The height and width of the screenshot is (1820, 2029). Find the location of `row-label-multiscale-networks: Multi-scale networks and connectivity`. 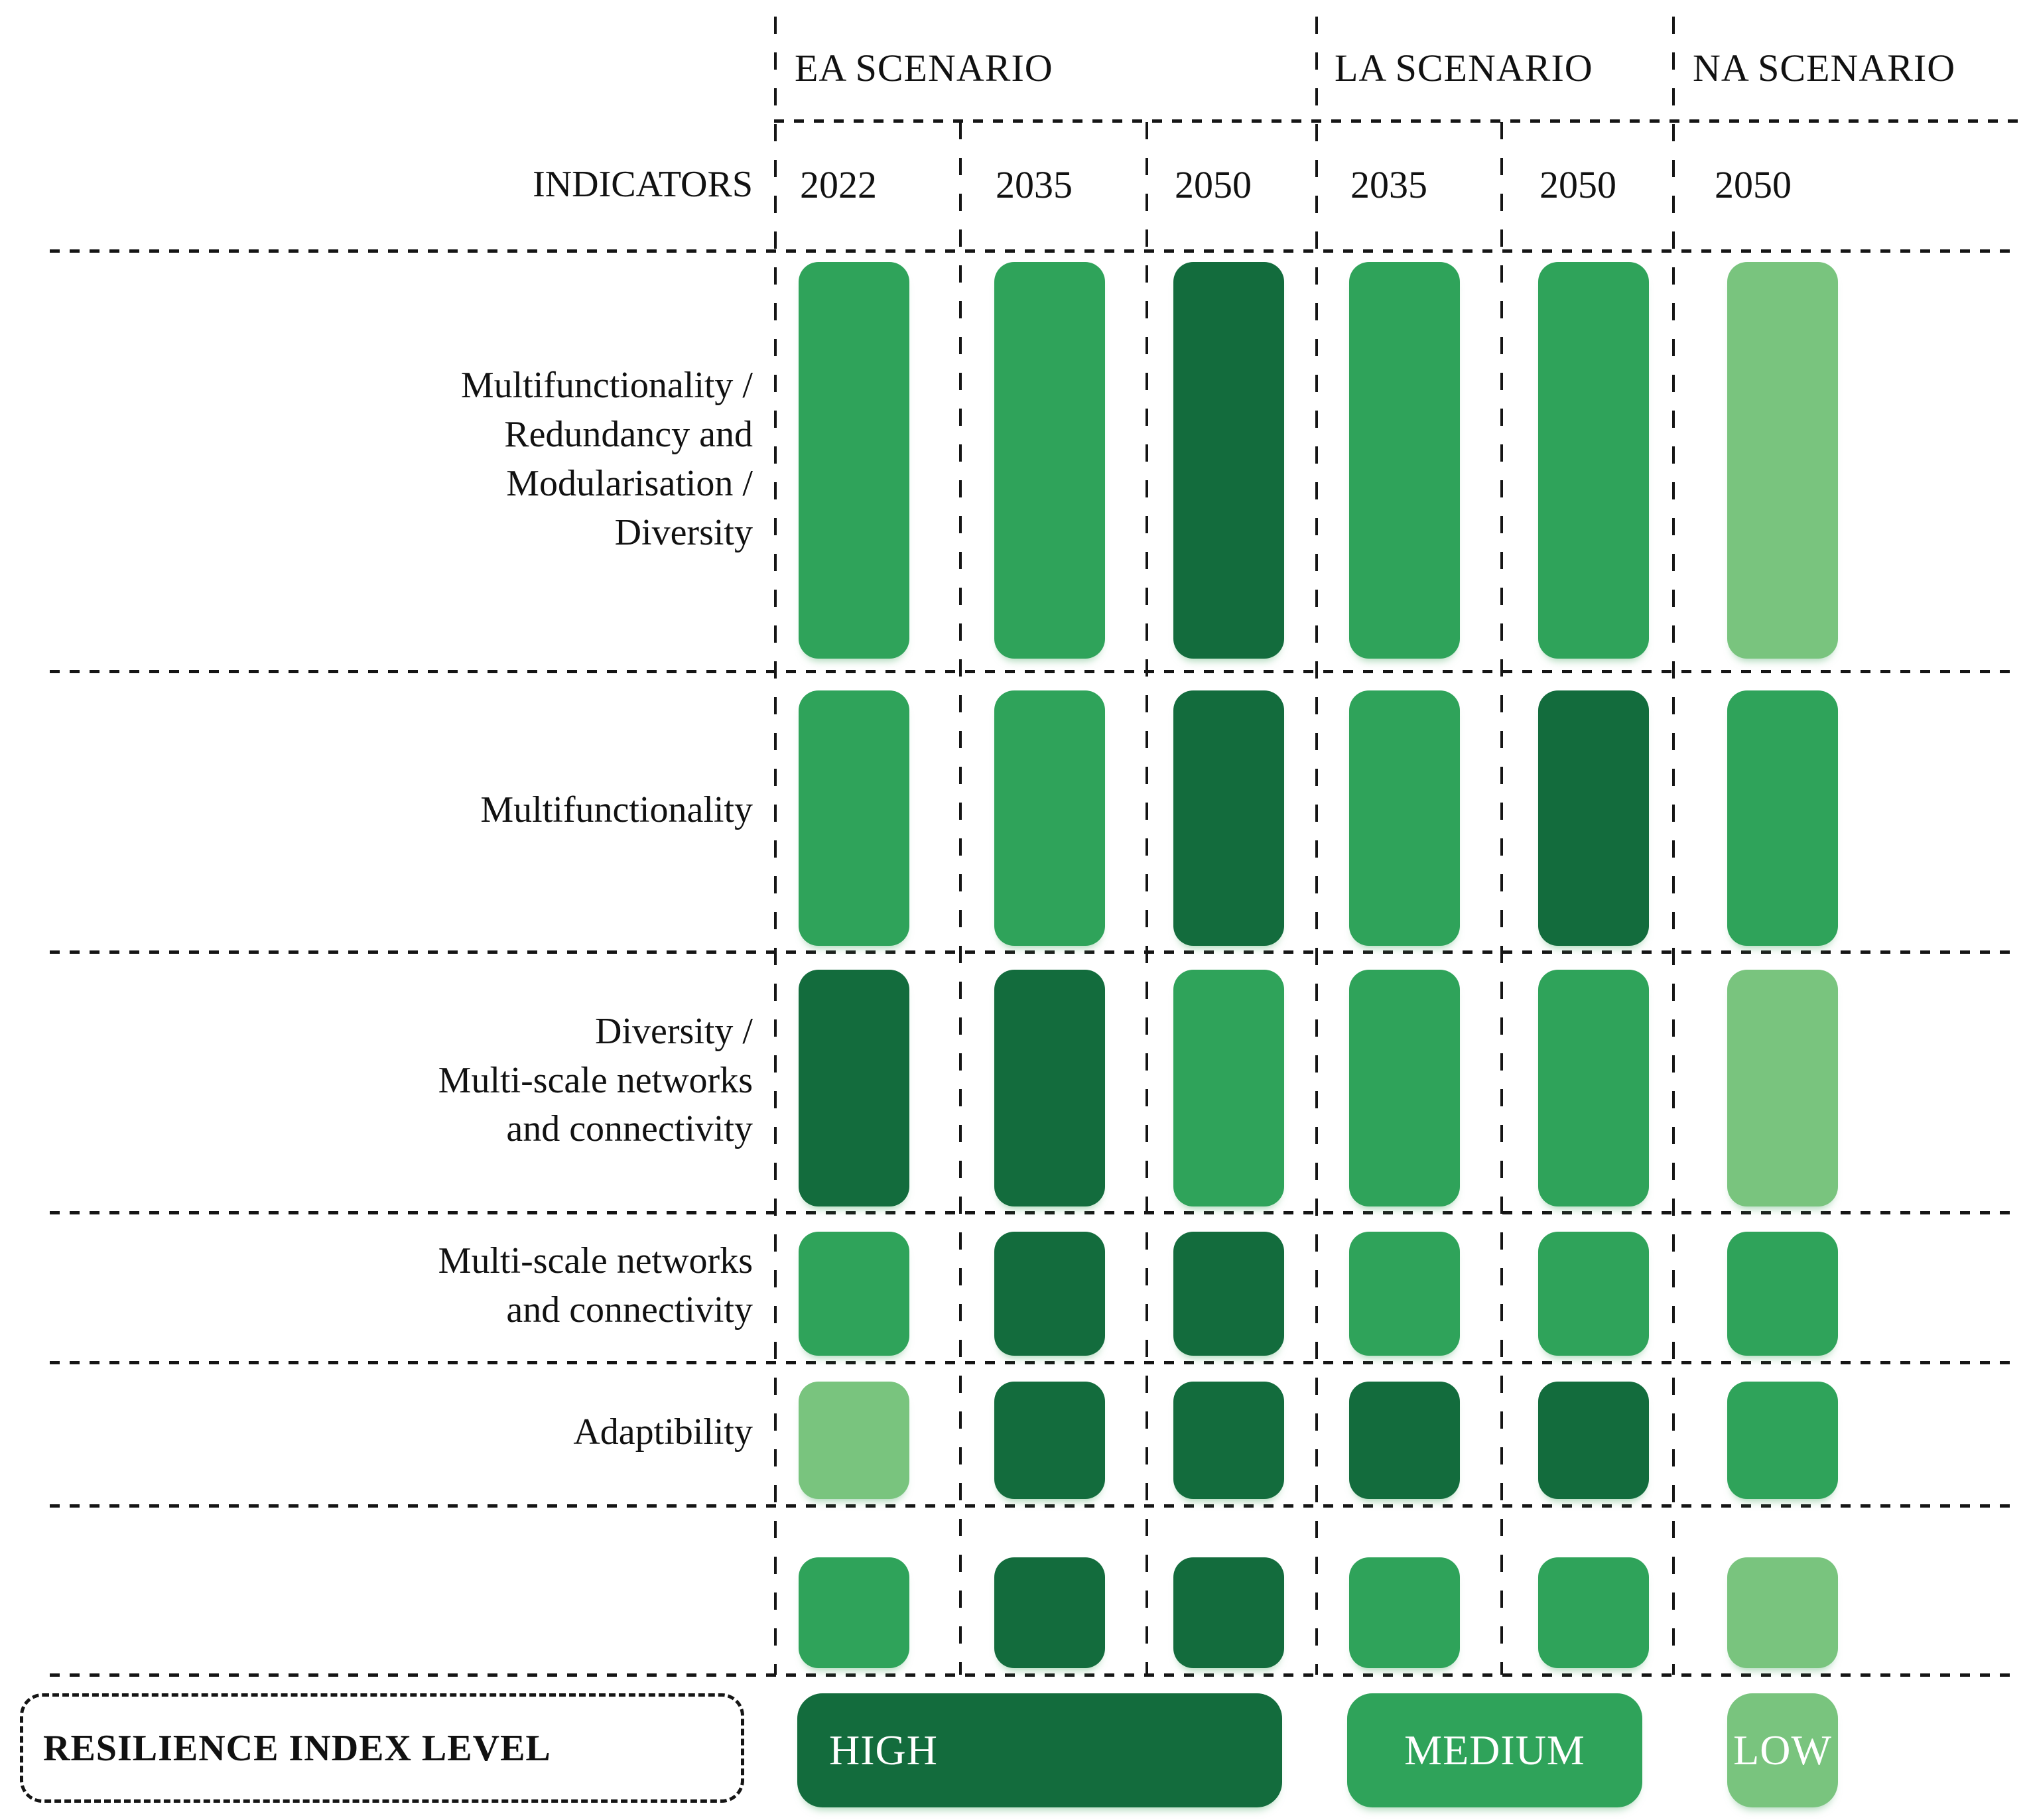

row-label-multiscale-networks: Multi-scale networks and connectivity is located at coordinates (595, 1285).